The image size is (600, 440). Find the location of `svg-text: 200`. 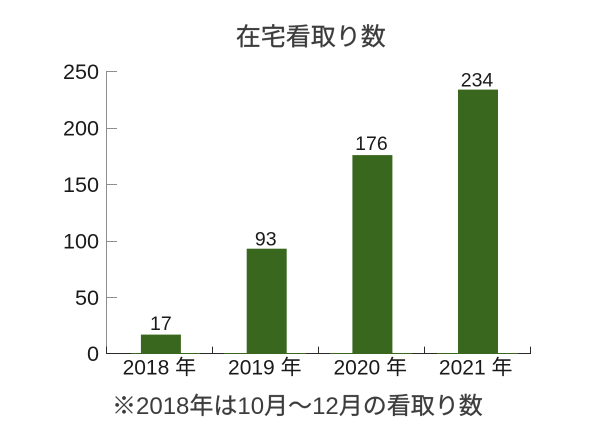

svg-text: 200 is located at coordinates (81, 128).